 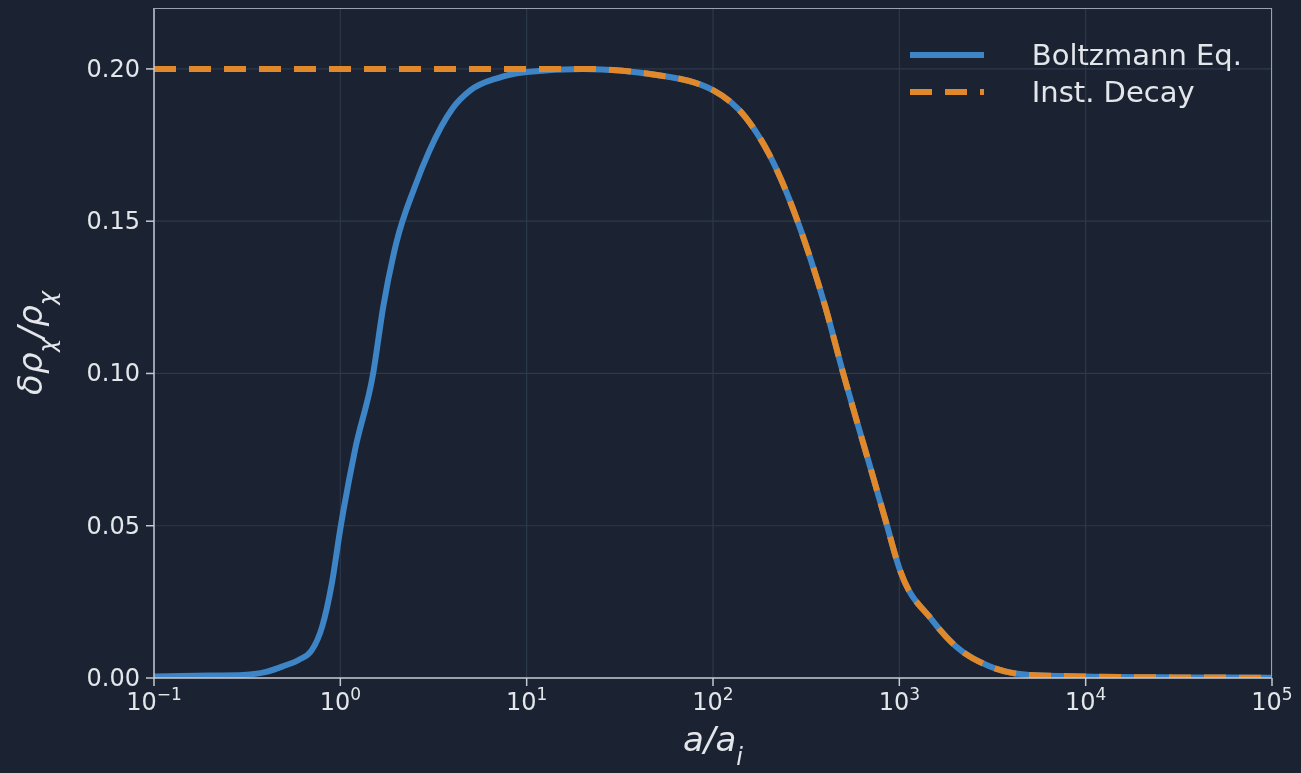 What do you see at coordinates (1113, 91) in the screenshot?
I see `legend-label: Inst. Decay` at bounding box center [1113, 91].